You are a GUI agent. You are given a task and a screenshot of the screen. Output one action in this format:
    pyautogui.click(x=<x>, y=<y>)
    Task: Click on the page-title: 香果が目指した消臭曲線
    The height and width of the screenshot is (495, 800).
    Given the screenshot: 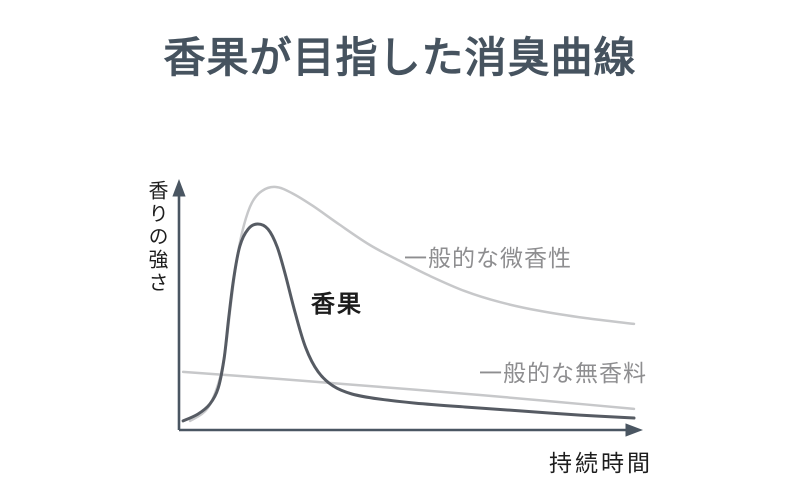 What is the action you would take?
    pyautogui.click(x=400, y=59)
    